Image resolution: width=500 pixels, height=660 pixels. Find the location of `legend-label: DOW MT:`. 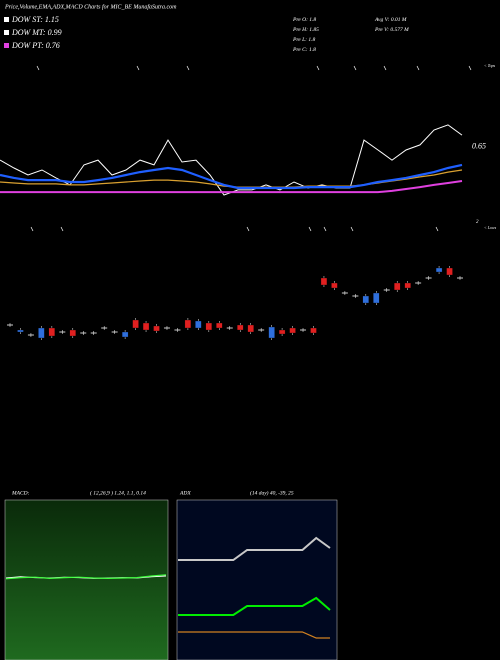

legend-label: DOW MT: is located at coordinates (28, 32).